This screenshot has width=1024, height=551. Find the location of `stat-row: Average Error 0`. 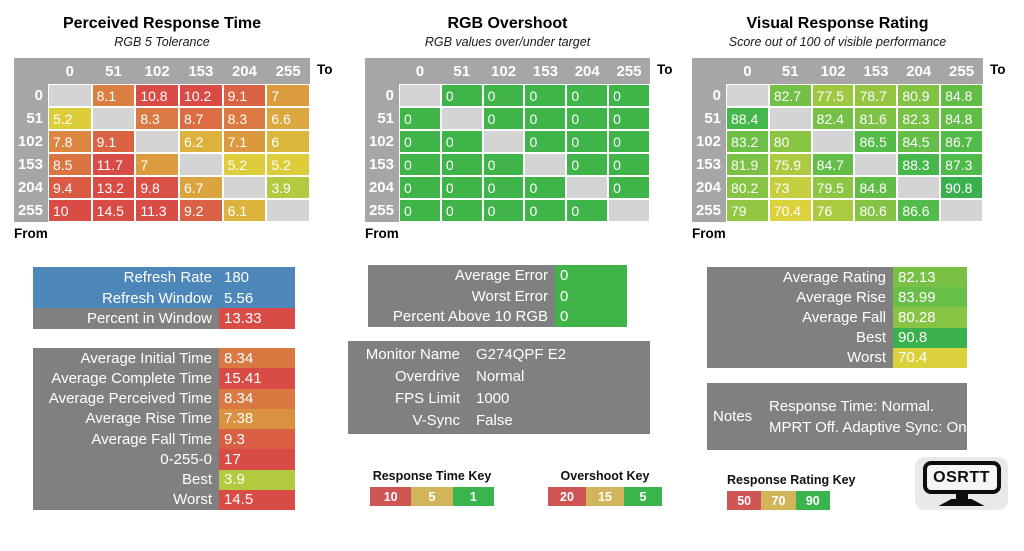

stat-row: Average Error 0 is located at coordinates (497, 275).